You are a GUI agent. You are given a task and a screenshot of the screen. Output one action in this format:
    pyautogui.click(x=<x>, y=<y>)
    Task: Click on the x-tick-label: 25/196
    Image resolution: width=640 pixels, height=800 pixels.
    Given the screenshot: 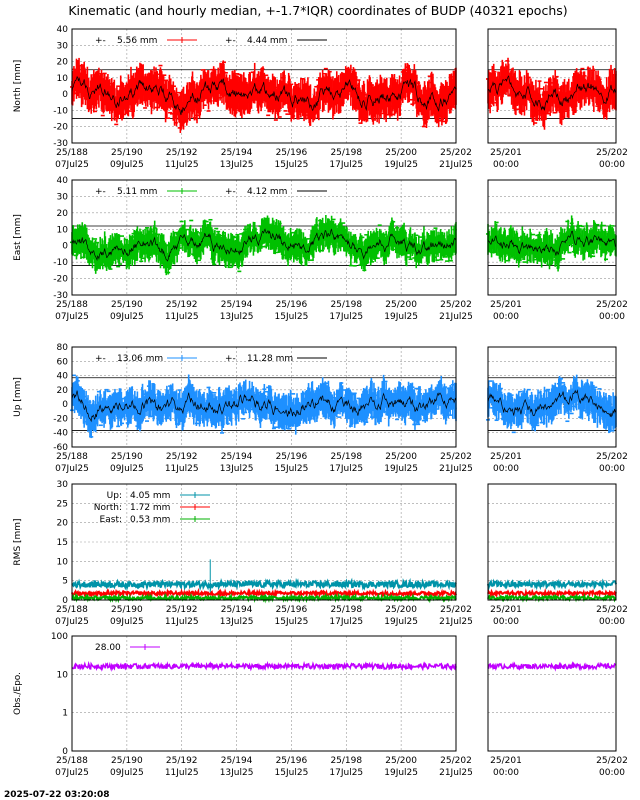 What is the action you would take?
    pyautogui.click(x=292, y=153)
    